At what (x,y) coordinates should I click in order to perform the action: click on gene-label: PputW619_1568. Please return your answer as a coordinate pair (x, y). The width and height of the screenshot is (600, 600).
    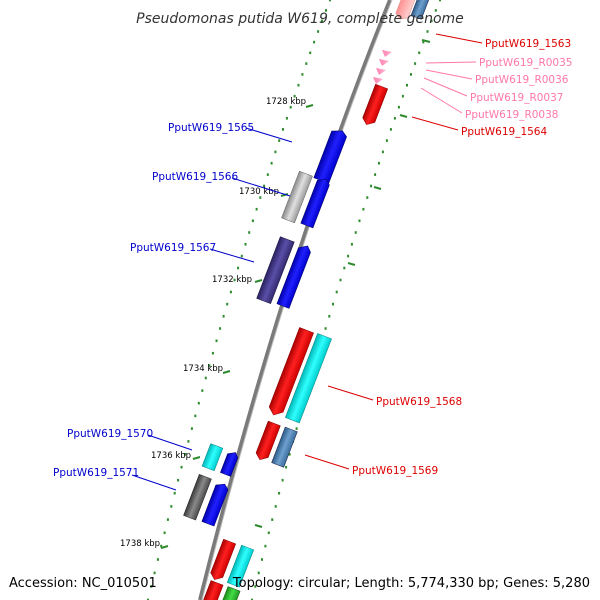
    Looking at the image, I should click on (419, 402).